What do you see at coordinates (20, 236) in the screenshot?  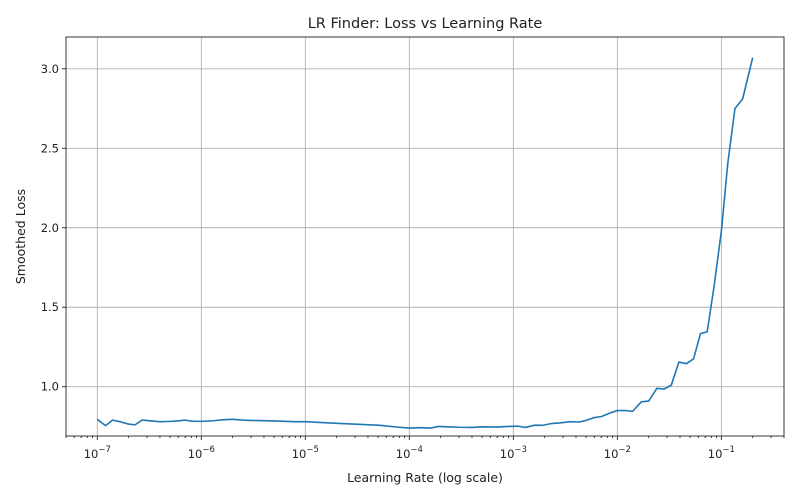 I see `y-axis-label: Smoothed Loss` at bounding box center [20, 236].